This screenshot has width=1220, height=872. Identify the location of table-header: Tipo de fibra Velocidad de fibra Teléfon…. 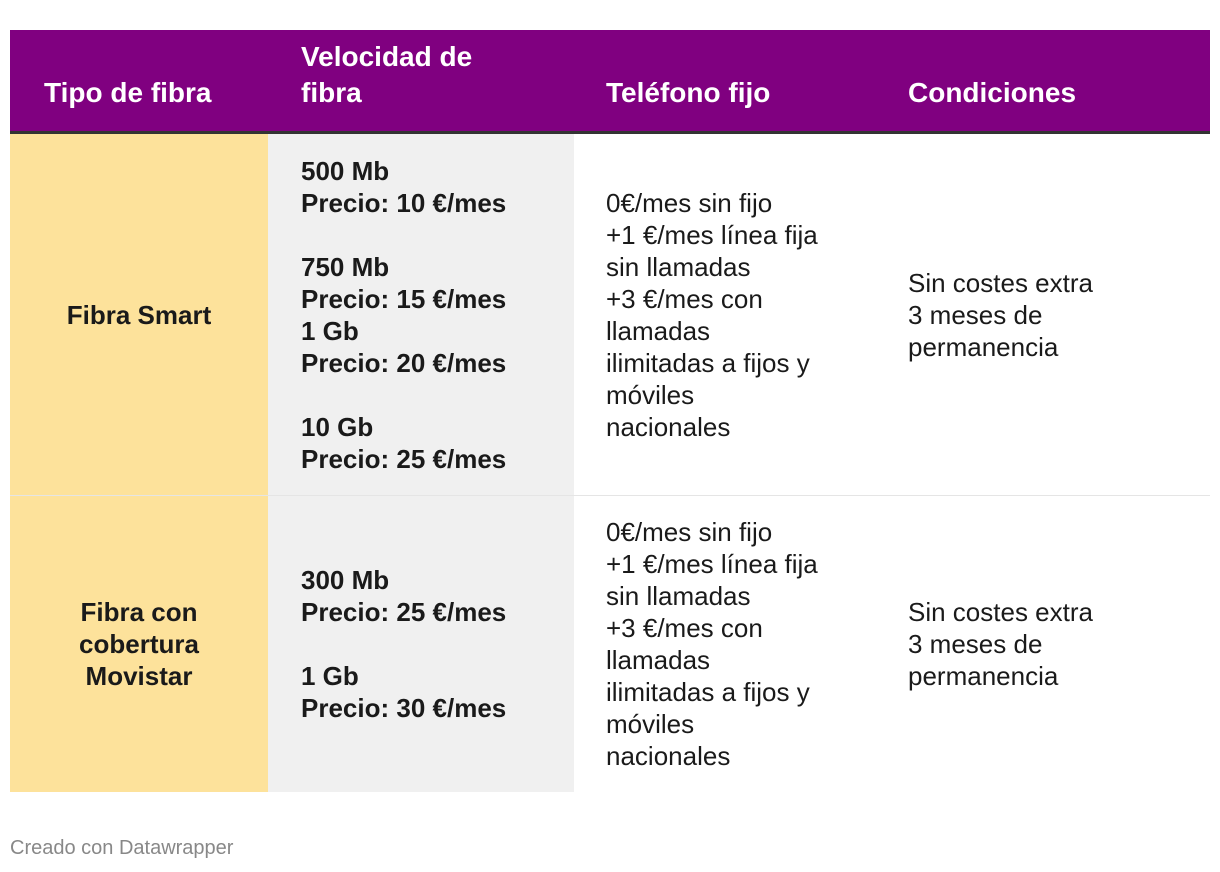
(610, 82).